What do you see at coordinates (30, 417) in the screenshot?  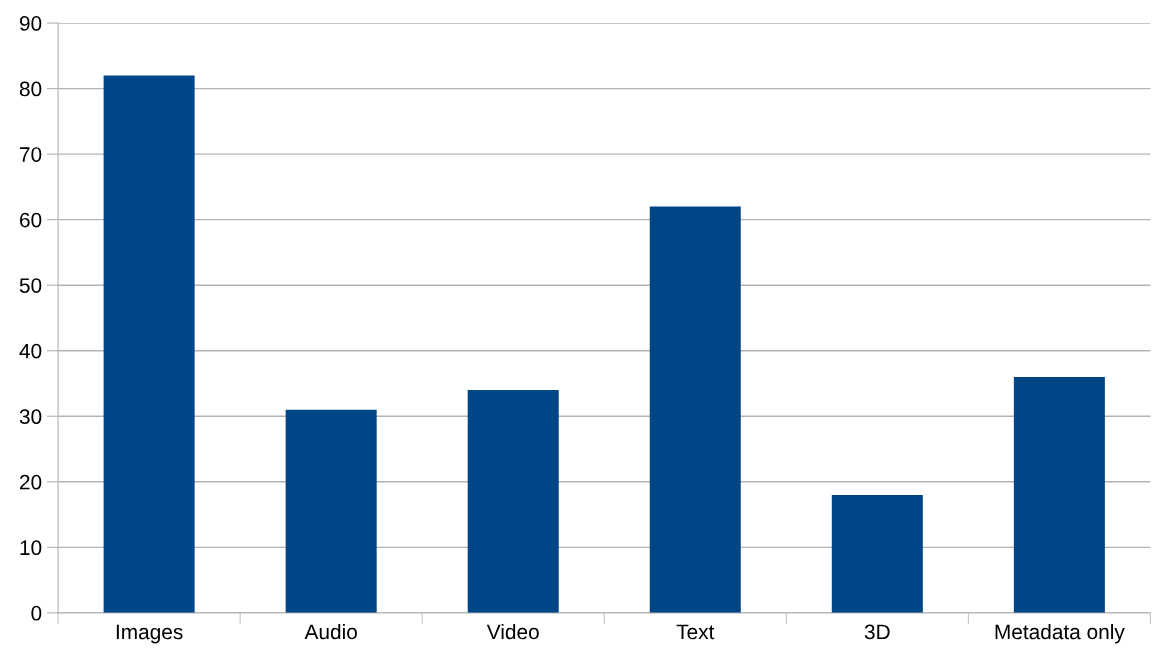 I see `y-tick-label: 30` at bounding box center [30, 417].